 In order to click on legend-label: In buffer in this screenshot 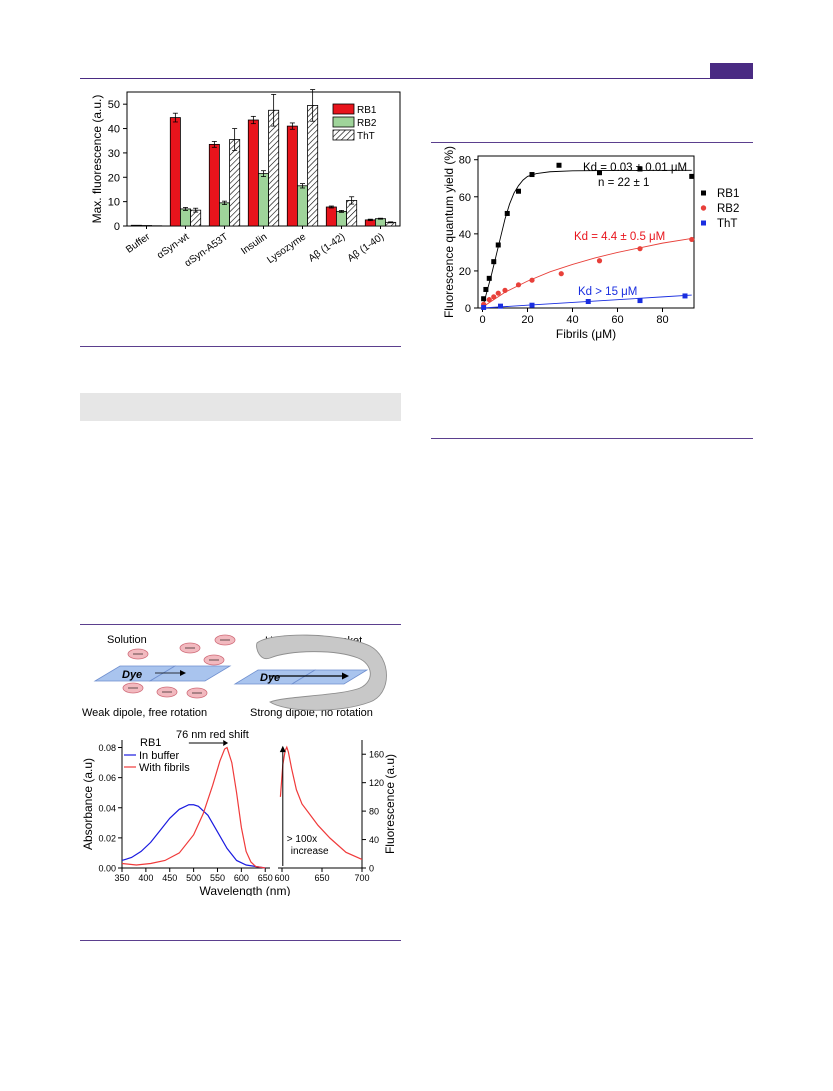, I will do `click(159, 756)`.